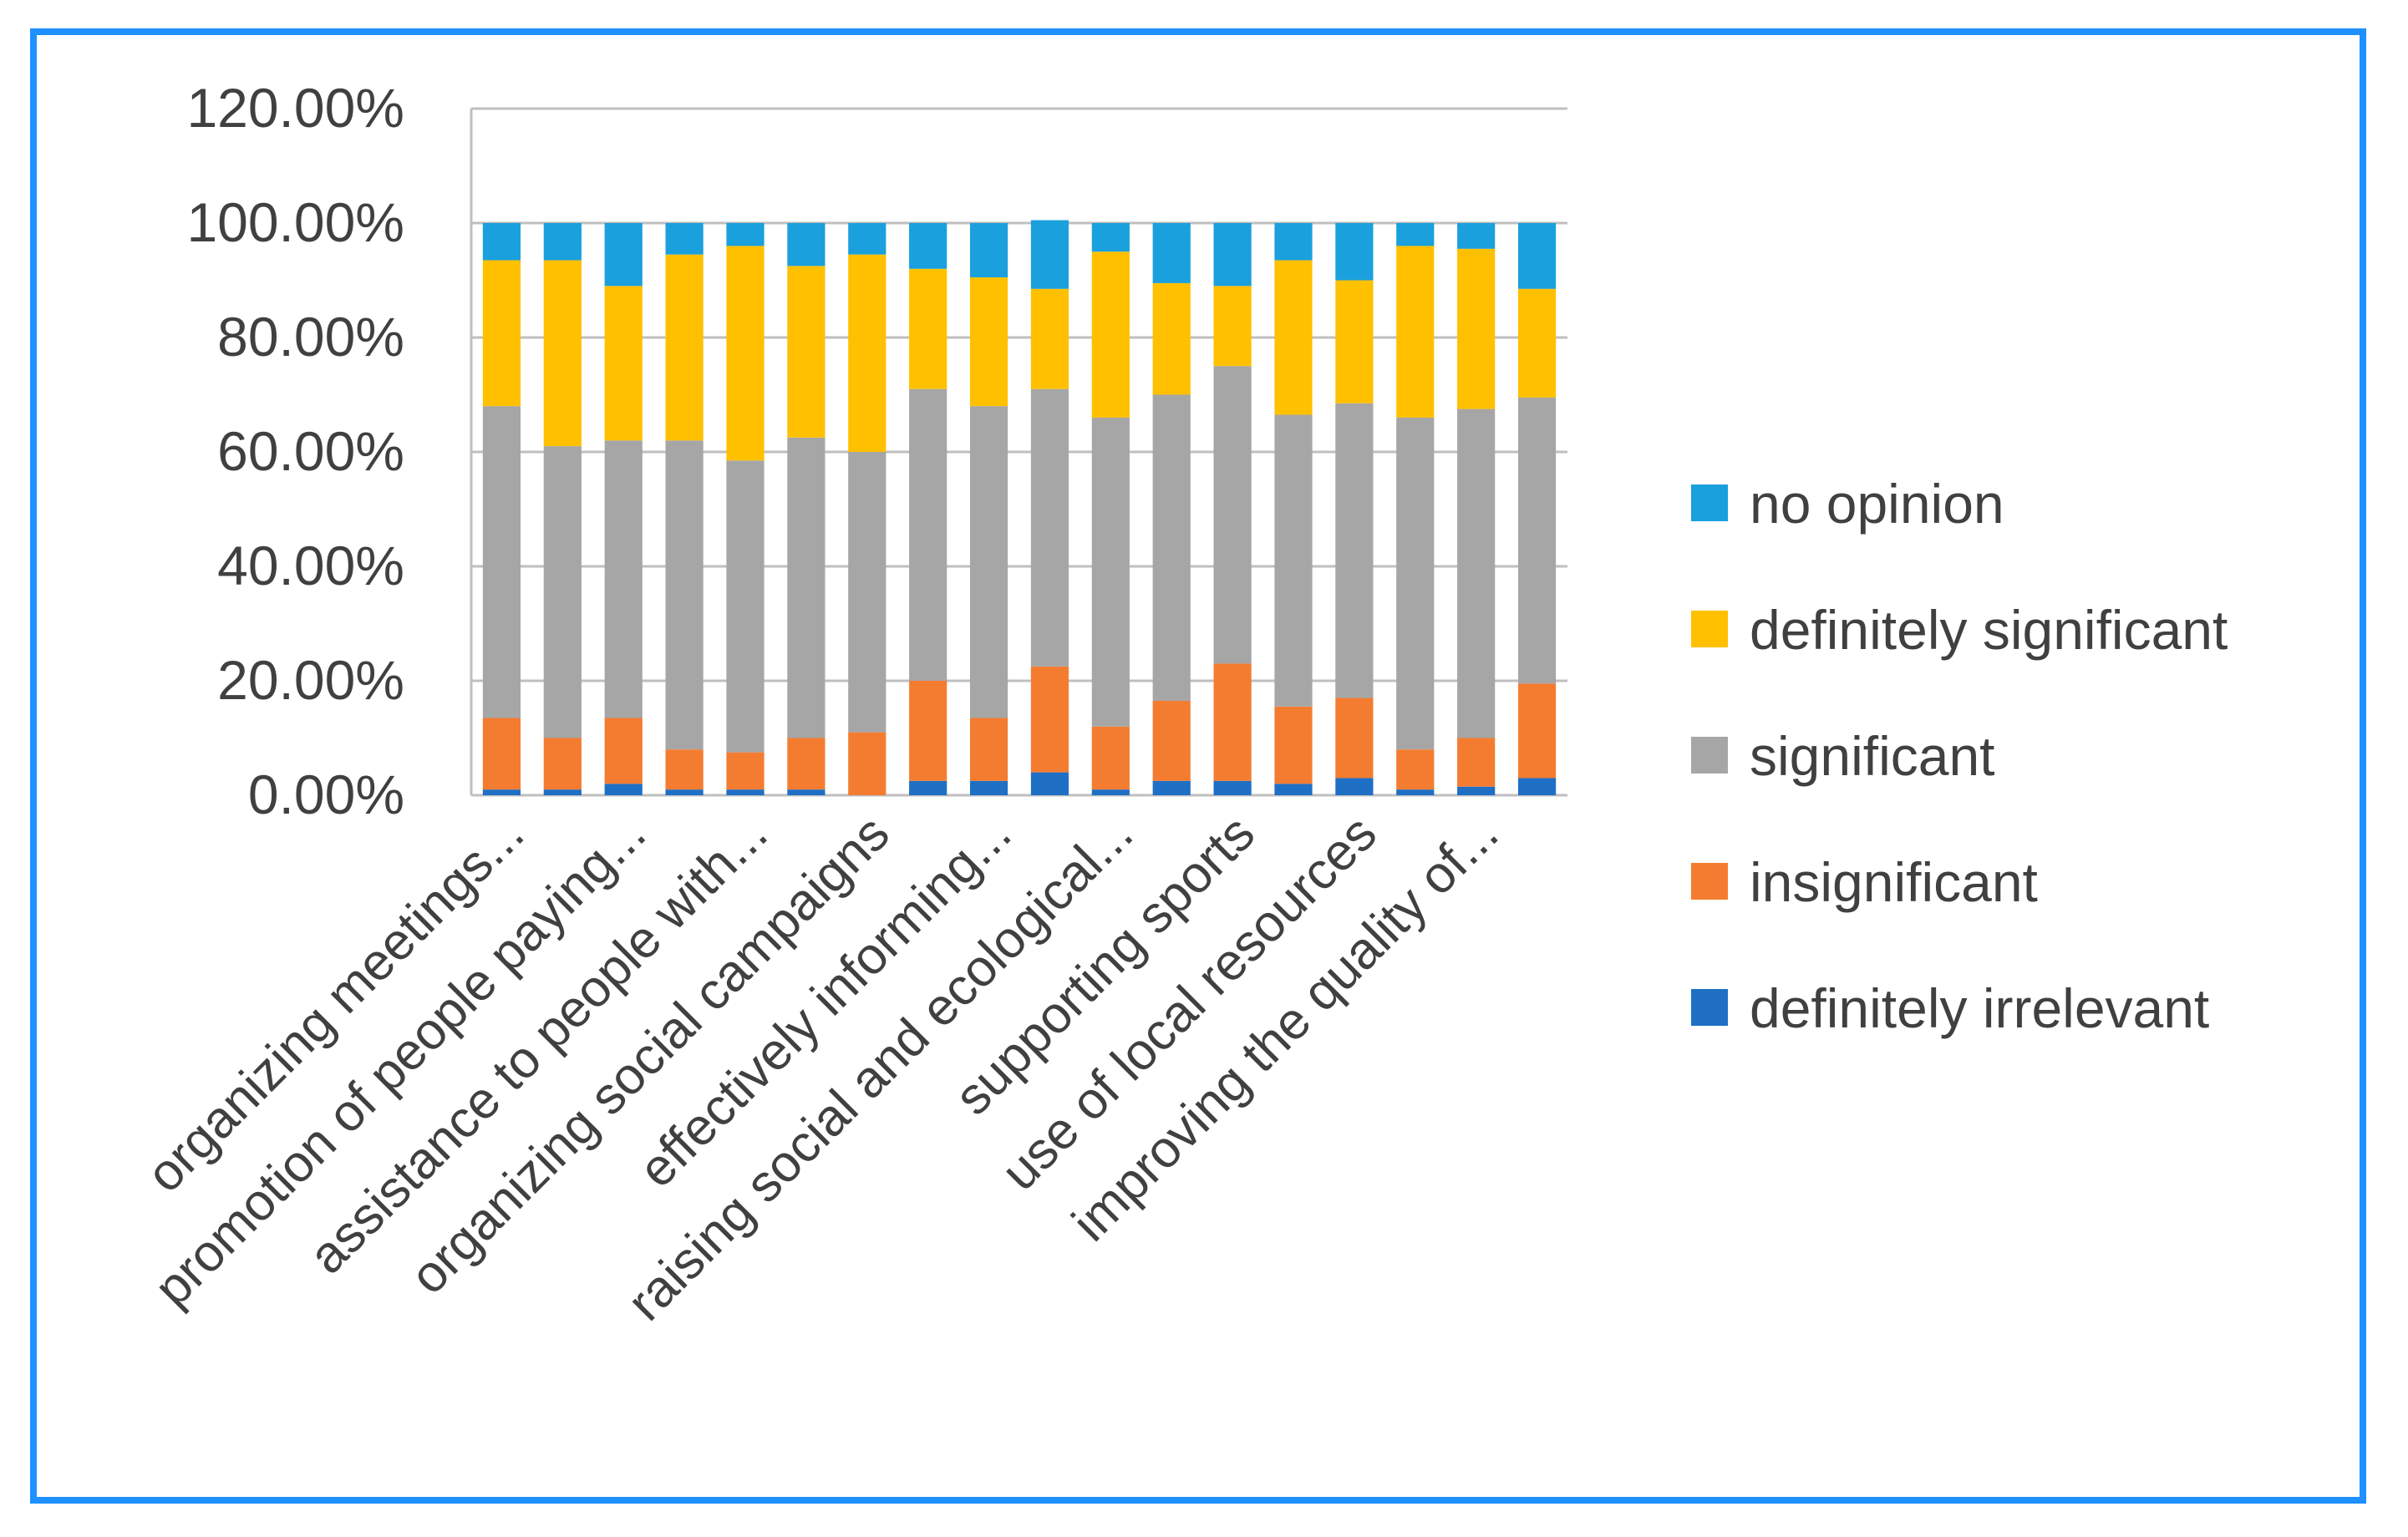 This screenshot has height=1537, width=2408. Describe the element at coordinates (311, 680) in the screenshot. I see `y-tick-label: 20.00%` at that location.